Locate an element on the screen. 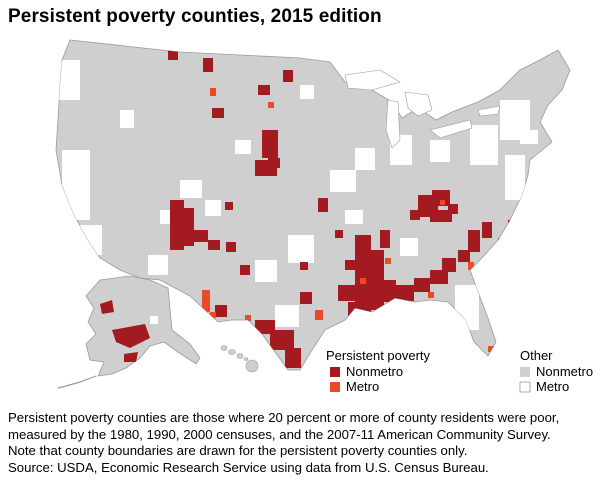 The image size is (600, 503). legend-swatch-other-nonmetro is located at coordinates (525, 372).